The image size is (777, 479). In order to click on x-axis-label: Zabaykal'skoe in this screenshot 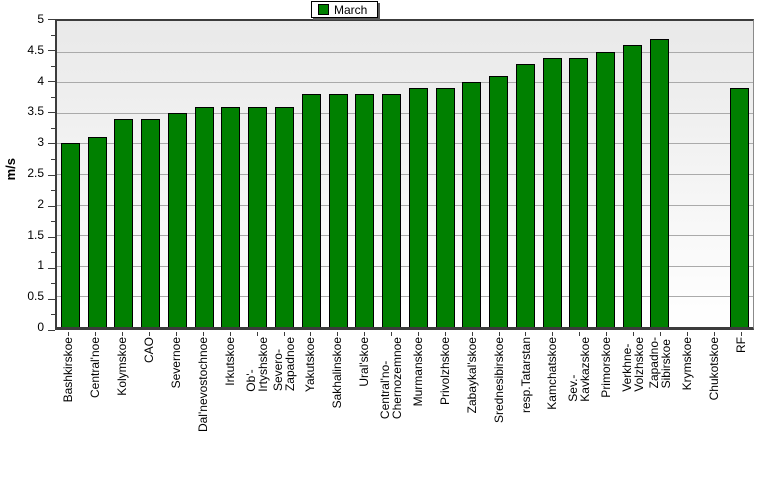, I will do `click(471, 375)`.